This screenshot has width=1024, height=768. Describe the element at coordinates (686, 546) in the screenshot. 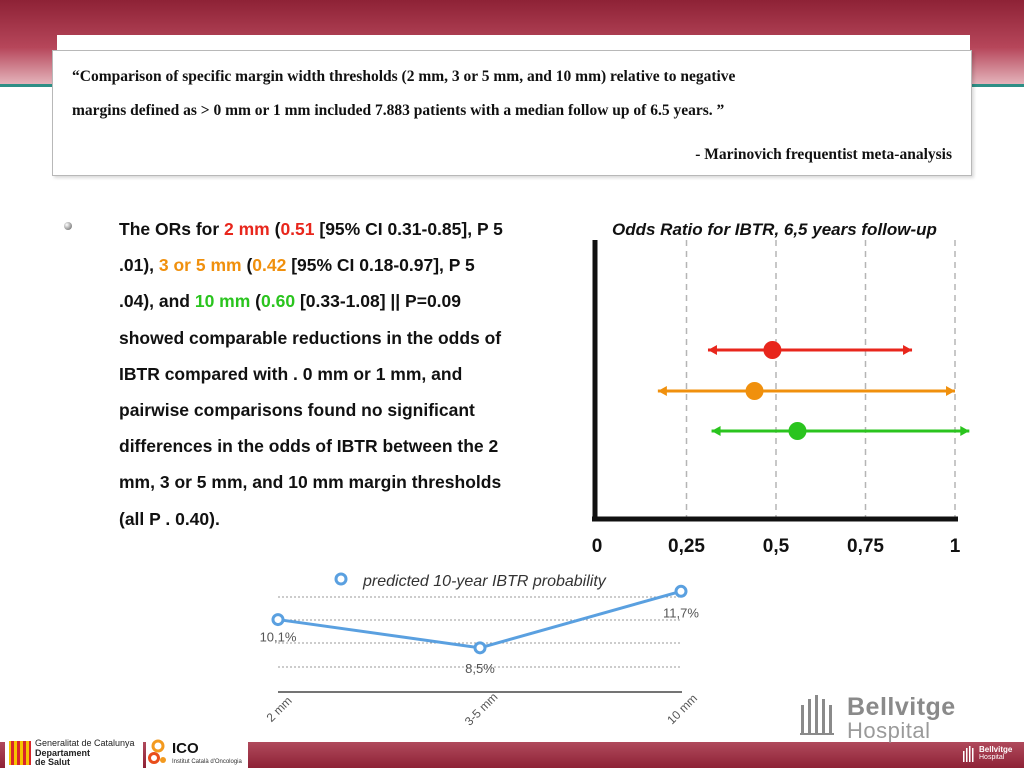

I see `or-tick-label-1: 0,25` at that location.